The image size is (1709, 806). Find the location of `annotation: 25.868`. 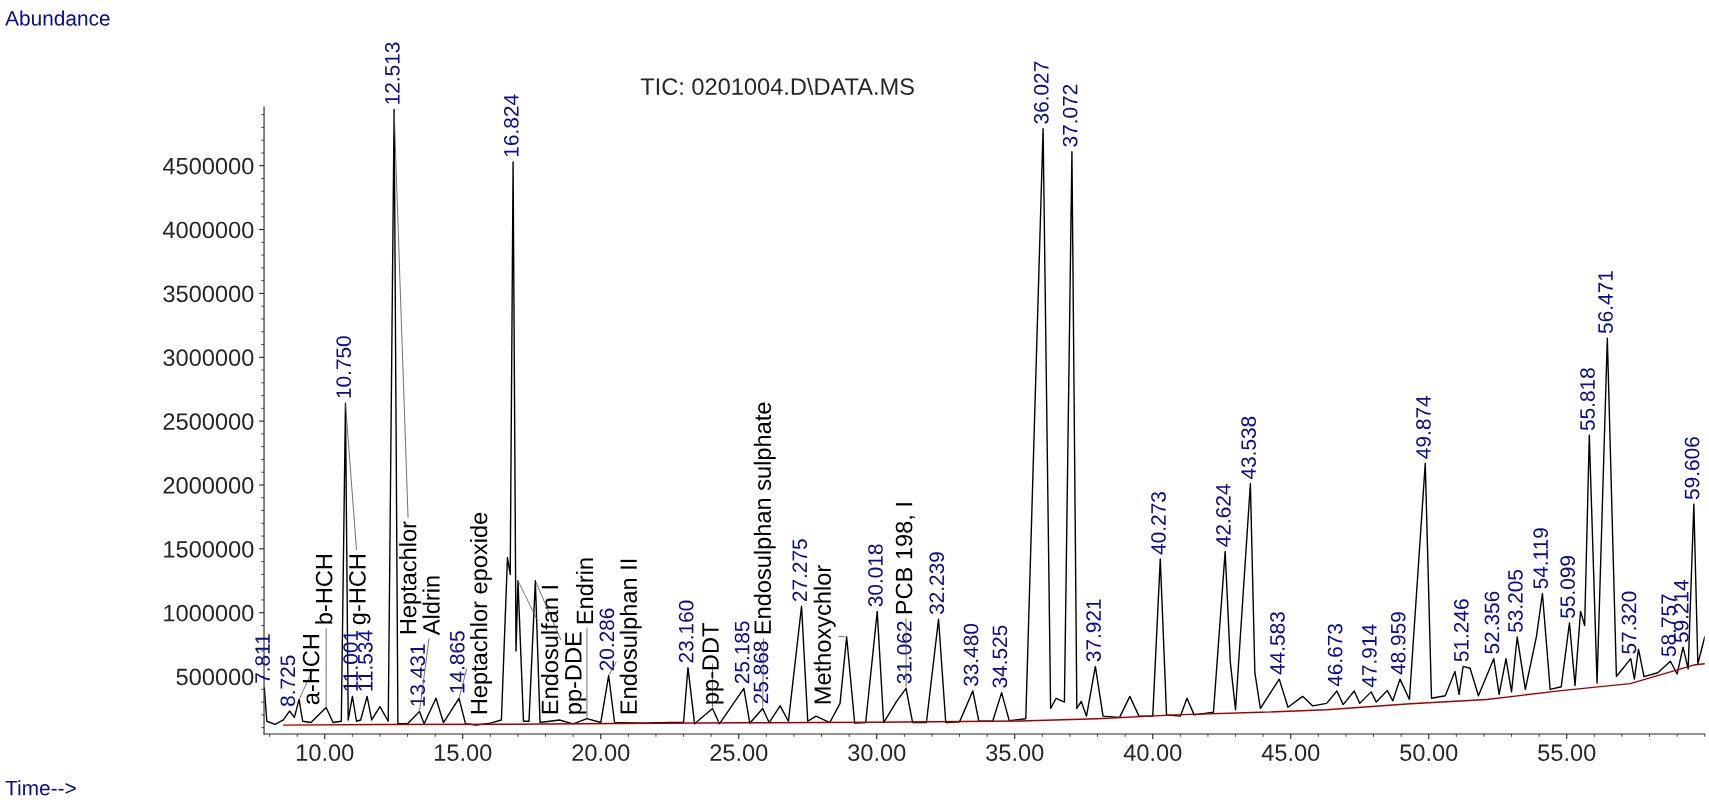

annotation: 25.868 is located at coordinates (761, 672).